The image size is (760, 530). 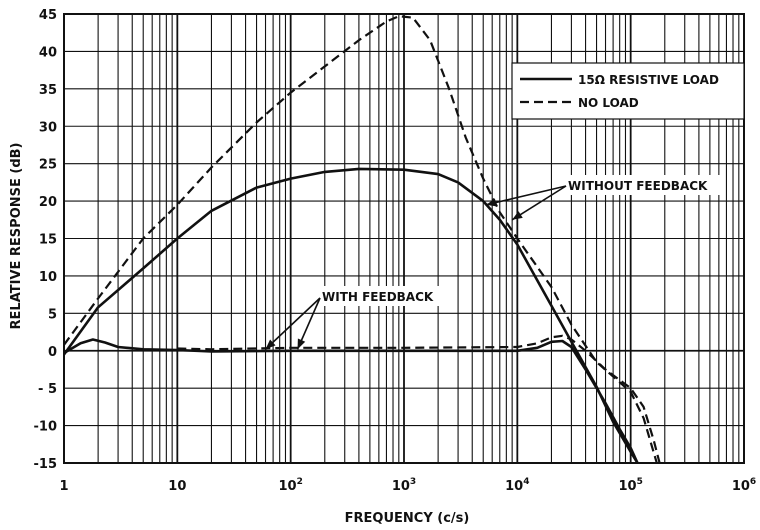 What do you see at coordinates (52, 352) in the screenshot?
I see `y-tick-label: 0` at bounding box center [52, 352].